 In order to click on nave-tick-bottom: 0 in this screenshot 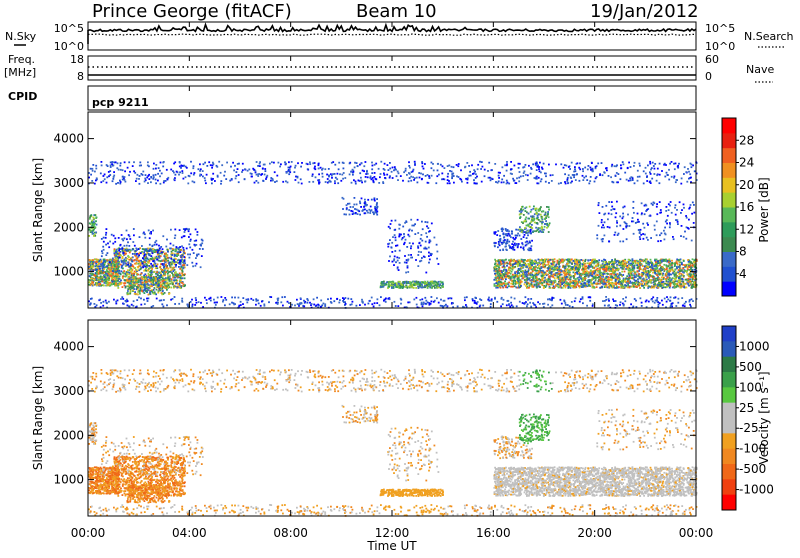, I will do `click(708, 76)`.